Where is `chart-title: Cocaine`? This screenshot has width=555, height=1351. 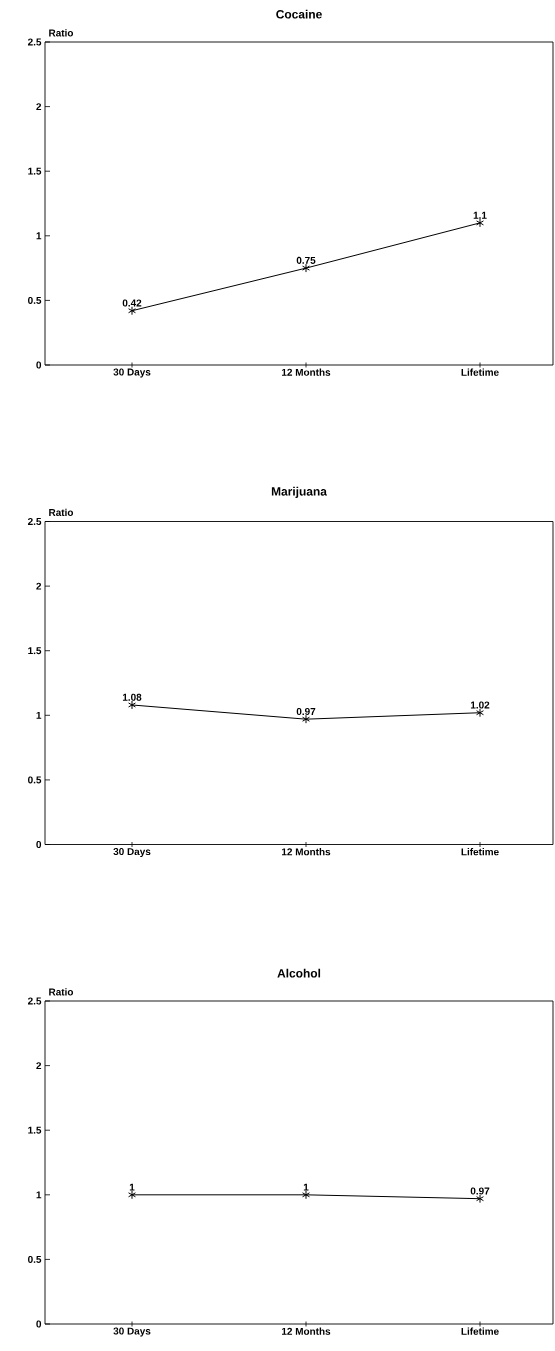 chart-title: Cocaine is located at coordinates (299, 14).